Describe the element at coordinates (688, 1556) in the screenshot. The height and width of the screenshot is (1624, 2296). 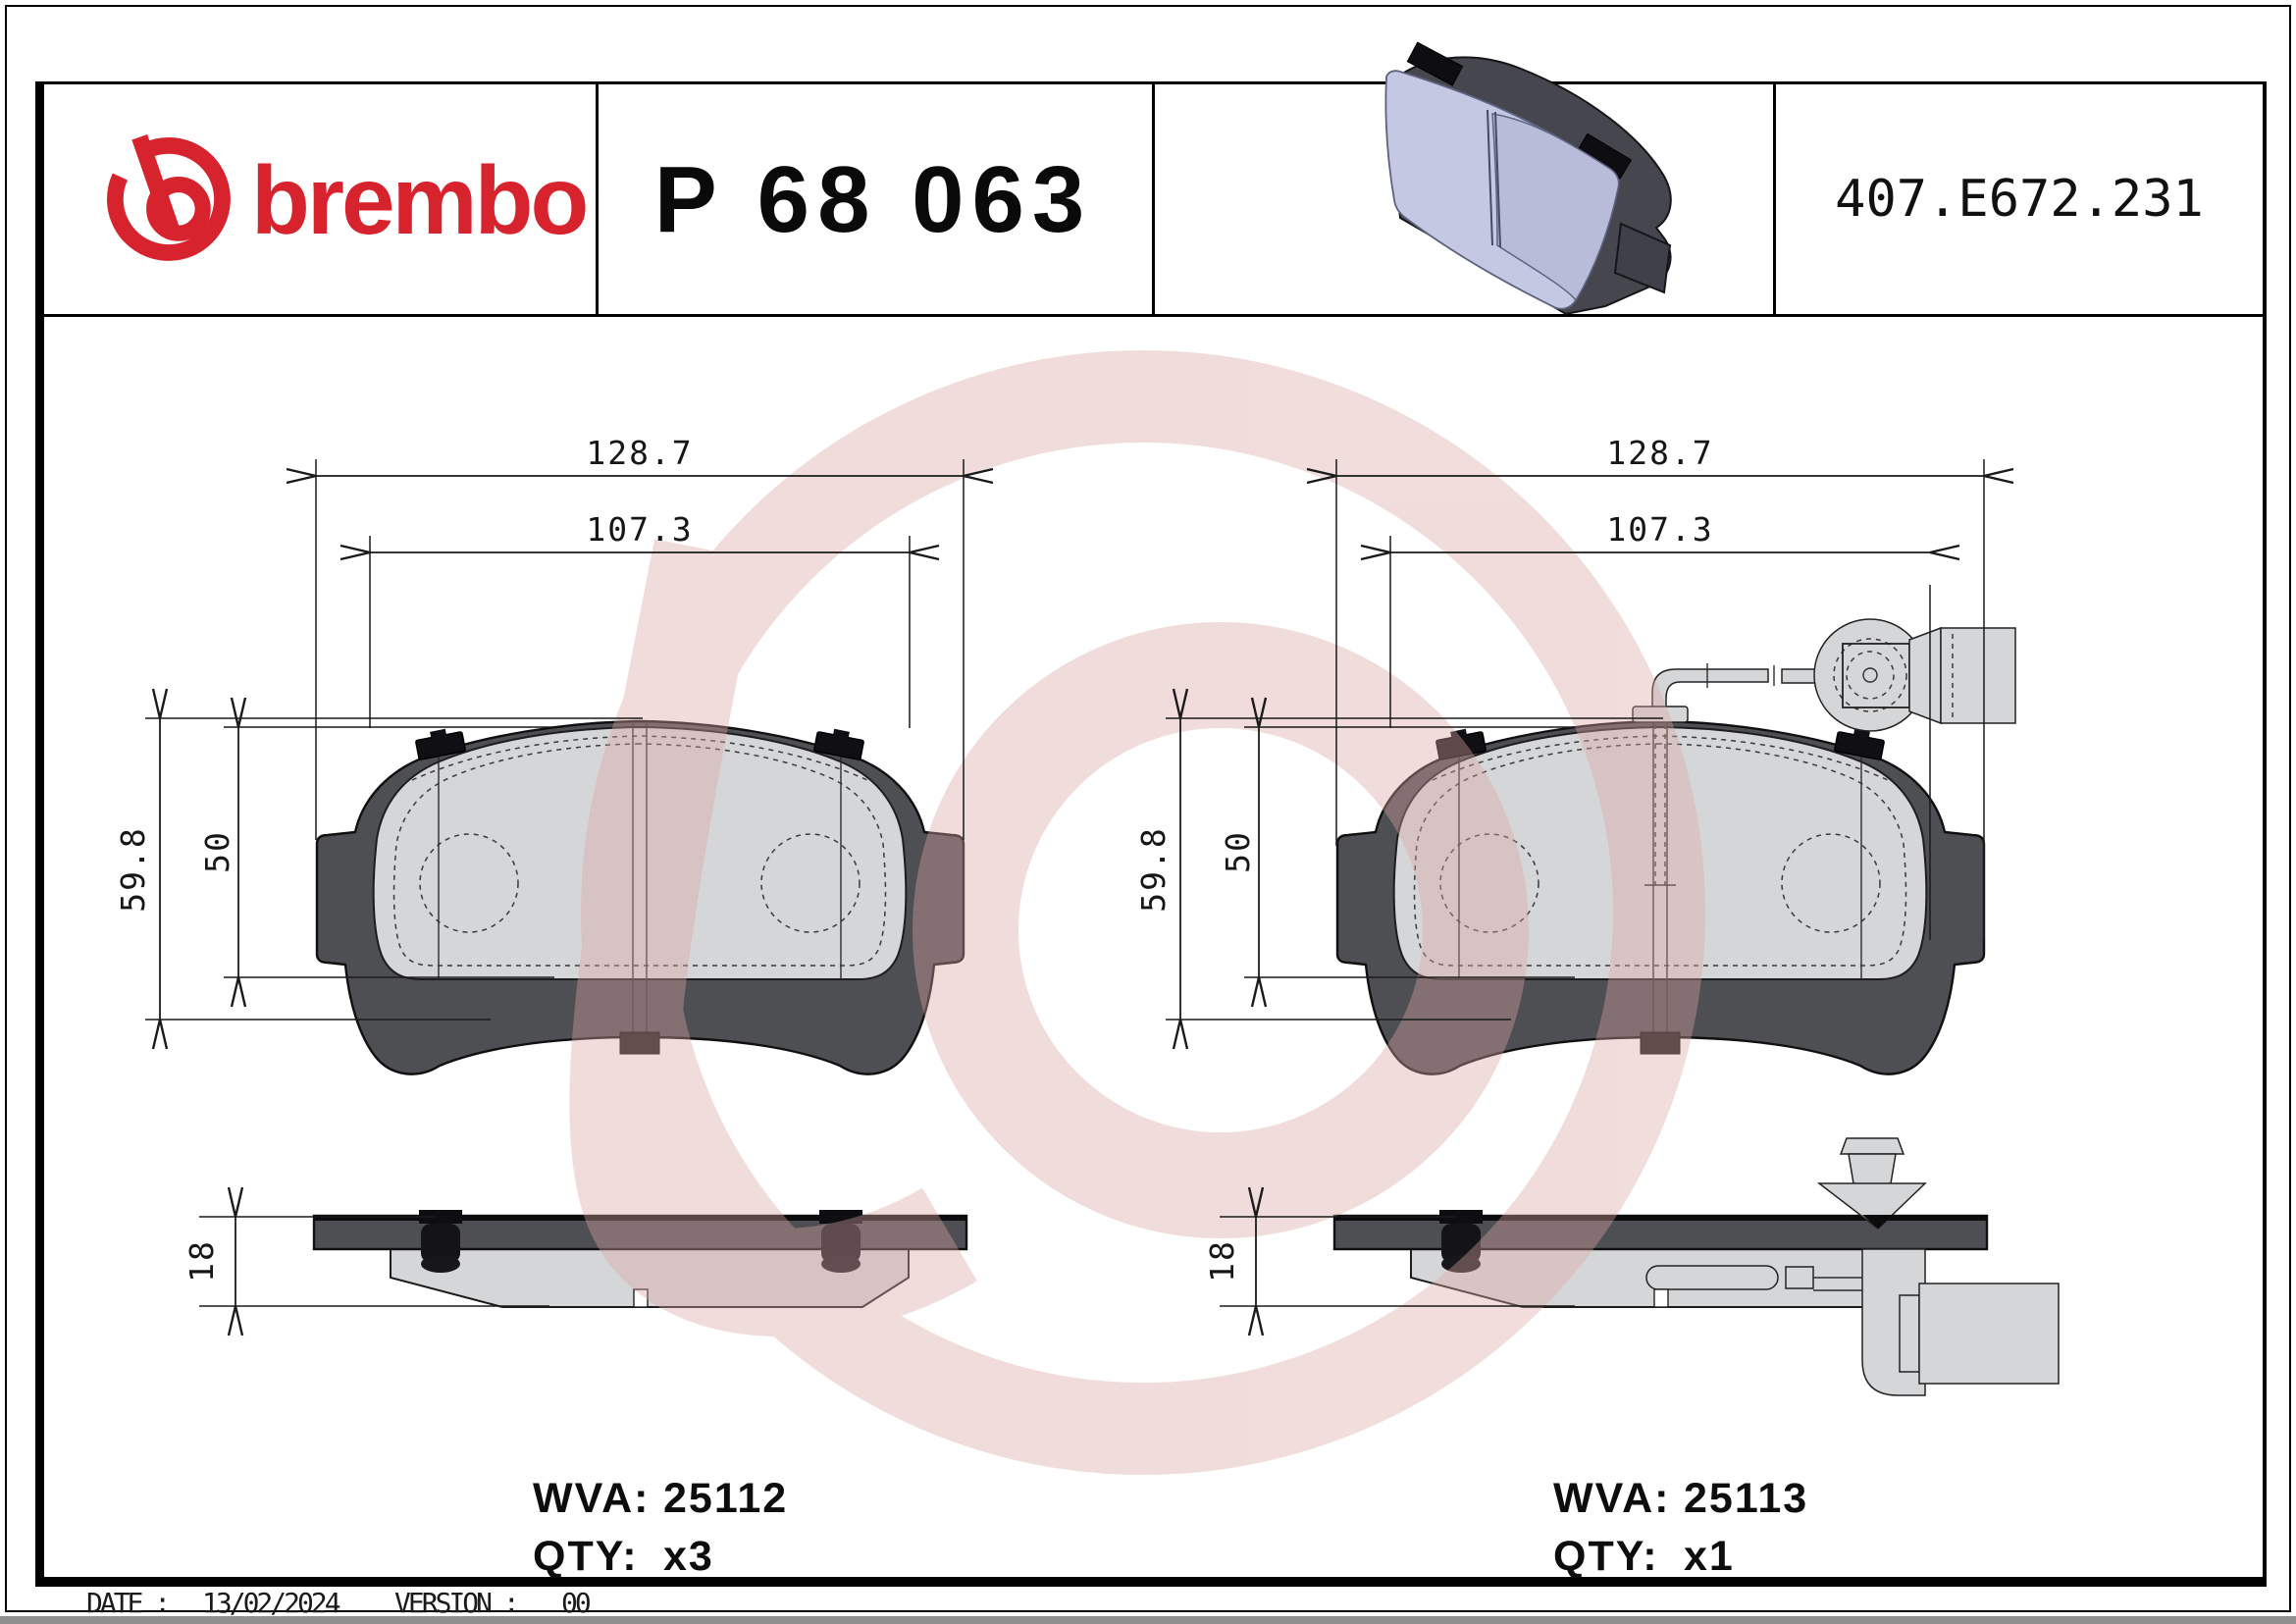
I see `qty-value: x3` at that location.